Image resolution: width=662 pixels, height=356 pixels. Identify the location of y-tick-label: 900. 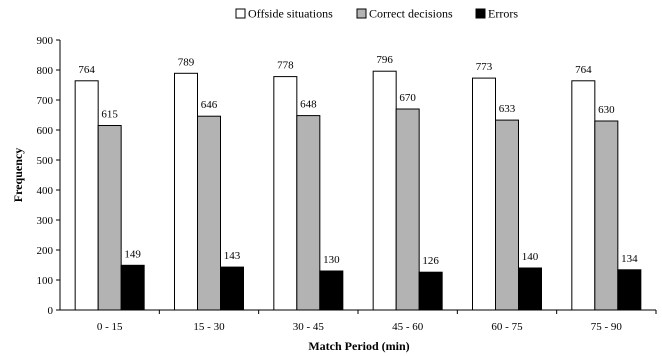
(45, 41).